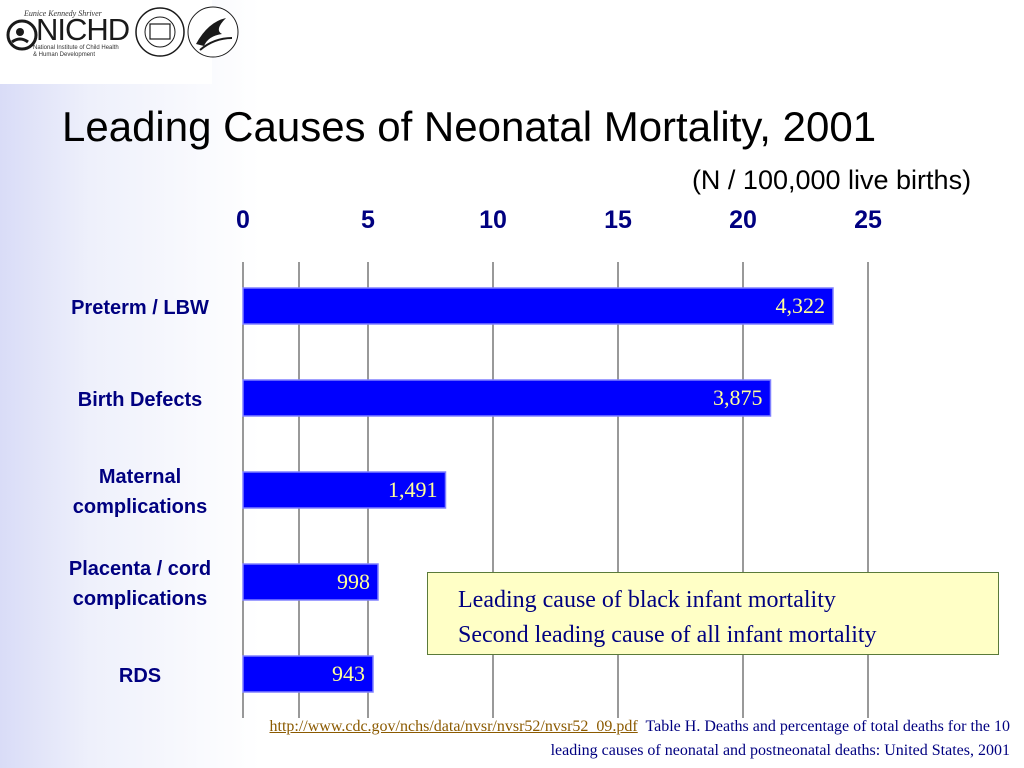  What do you see at coordinates (801, 305) in the screenshot?
I see `bar-data-label-0: 4,322` at bounding box center [801, 305].